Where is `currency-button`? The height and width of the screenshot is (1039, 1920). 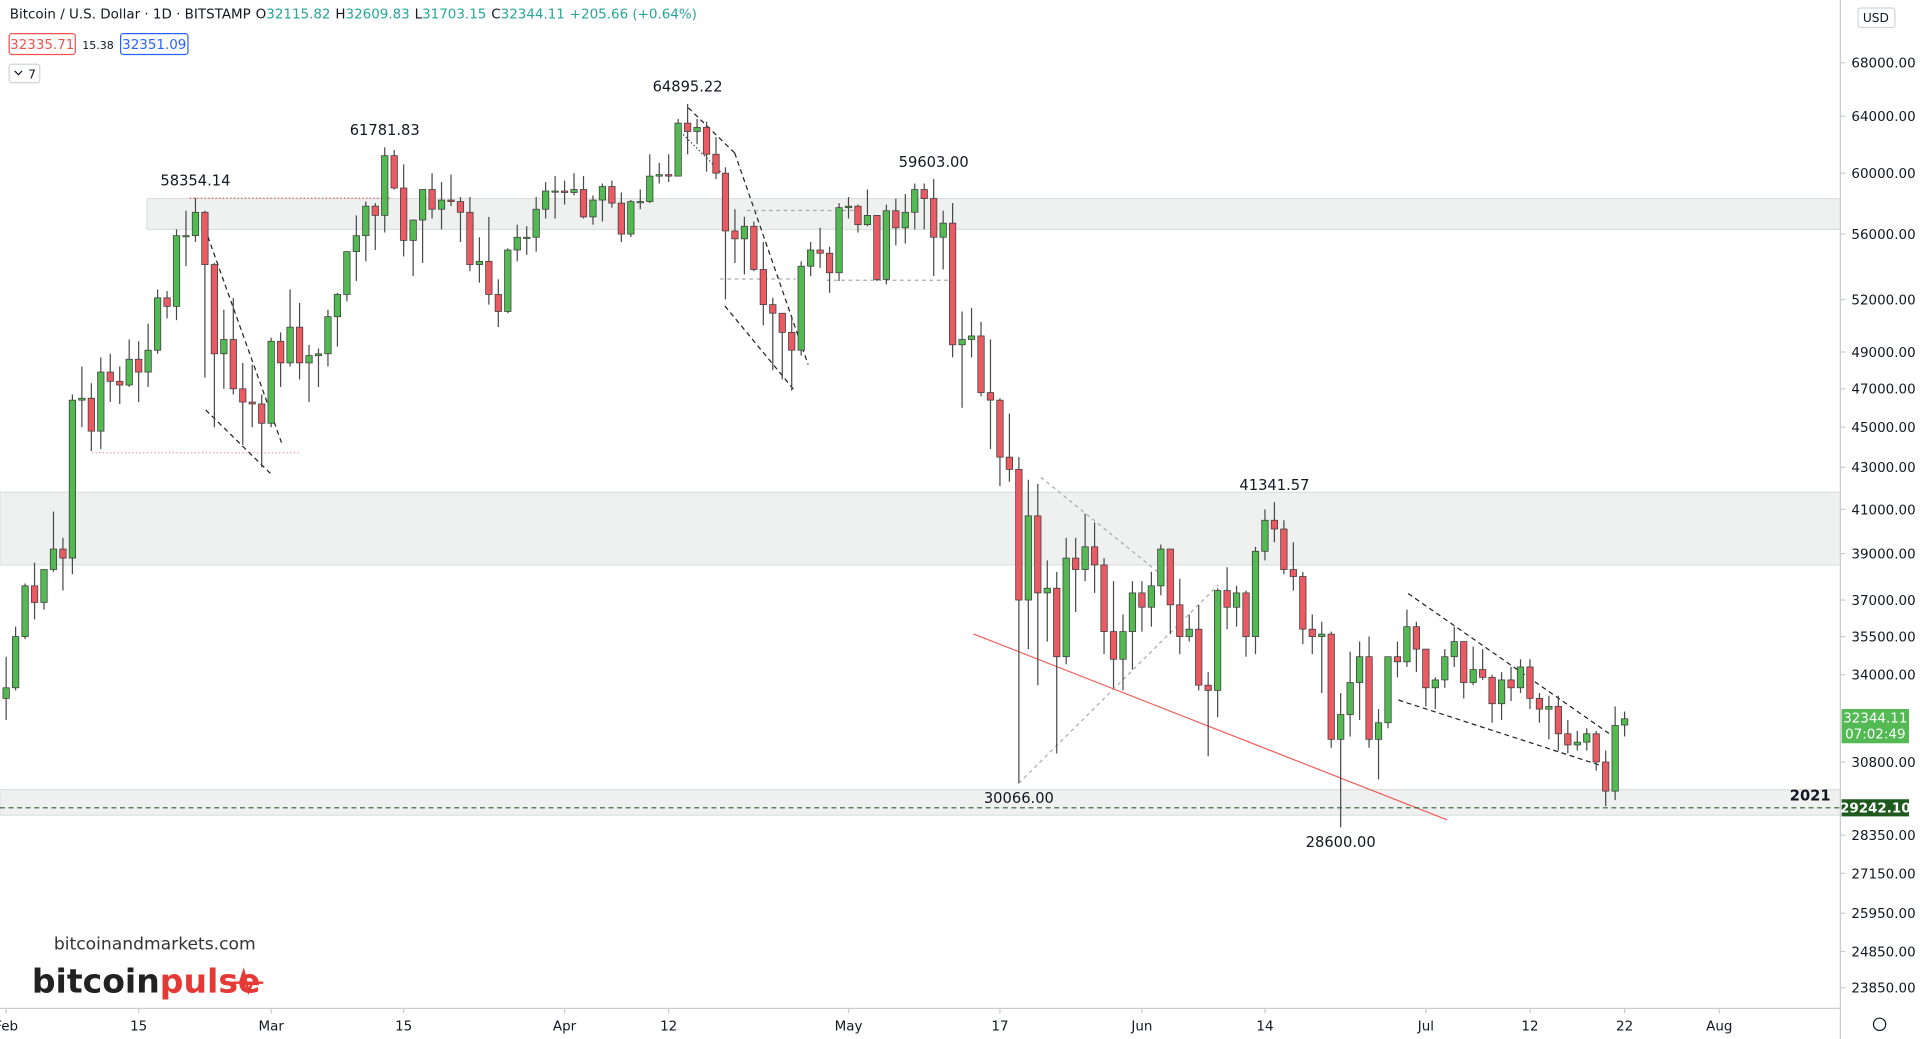
currency-button is located at coordinates (1876, 18).